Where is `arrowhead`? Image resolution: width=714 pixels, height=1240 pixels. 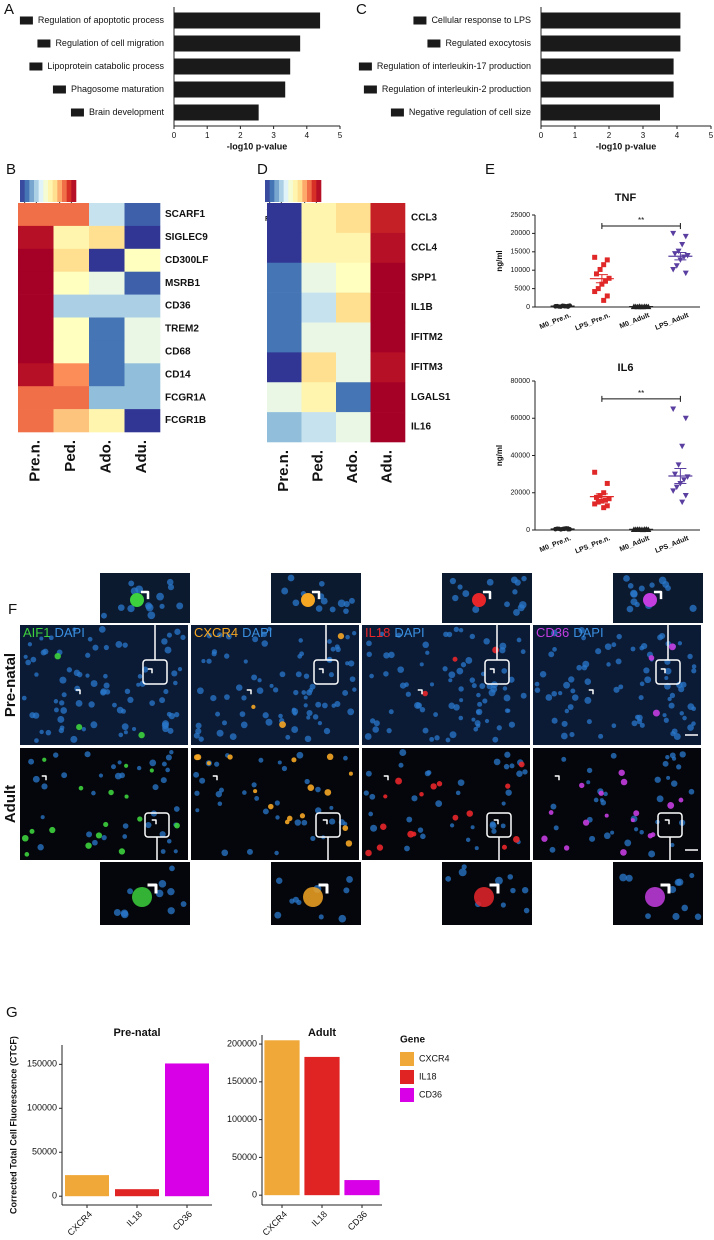
arrowhead is located at coordinates (249, 692).